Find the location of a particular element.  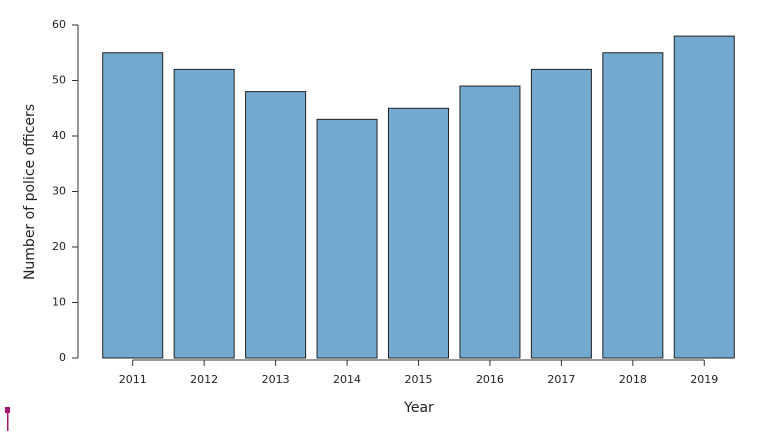

x-tick-label: 2014 is located at coordinates (347, 379).